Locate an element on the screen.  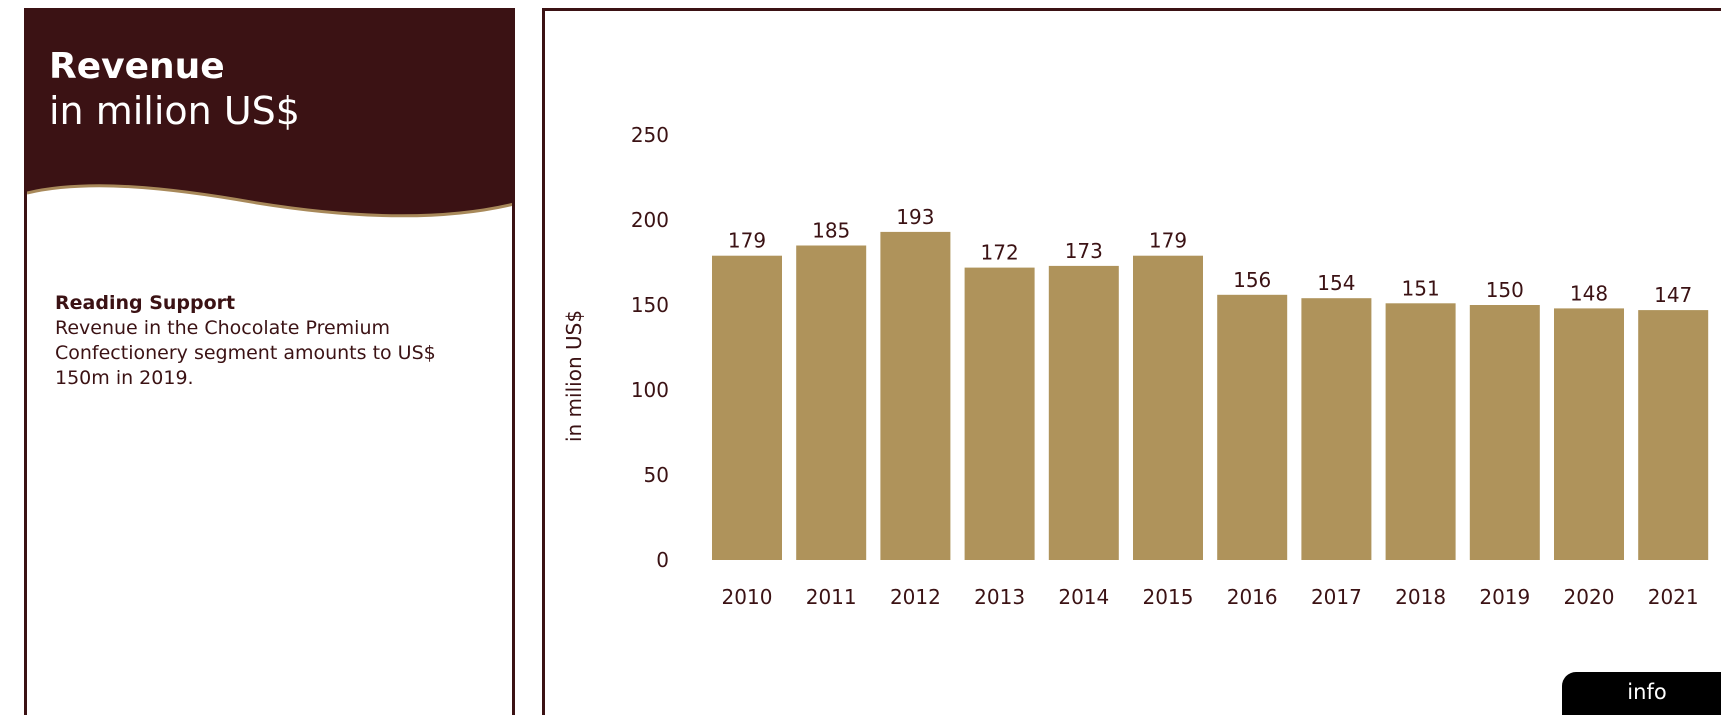
header-wave-line is located at coordinates (269, 201).